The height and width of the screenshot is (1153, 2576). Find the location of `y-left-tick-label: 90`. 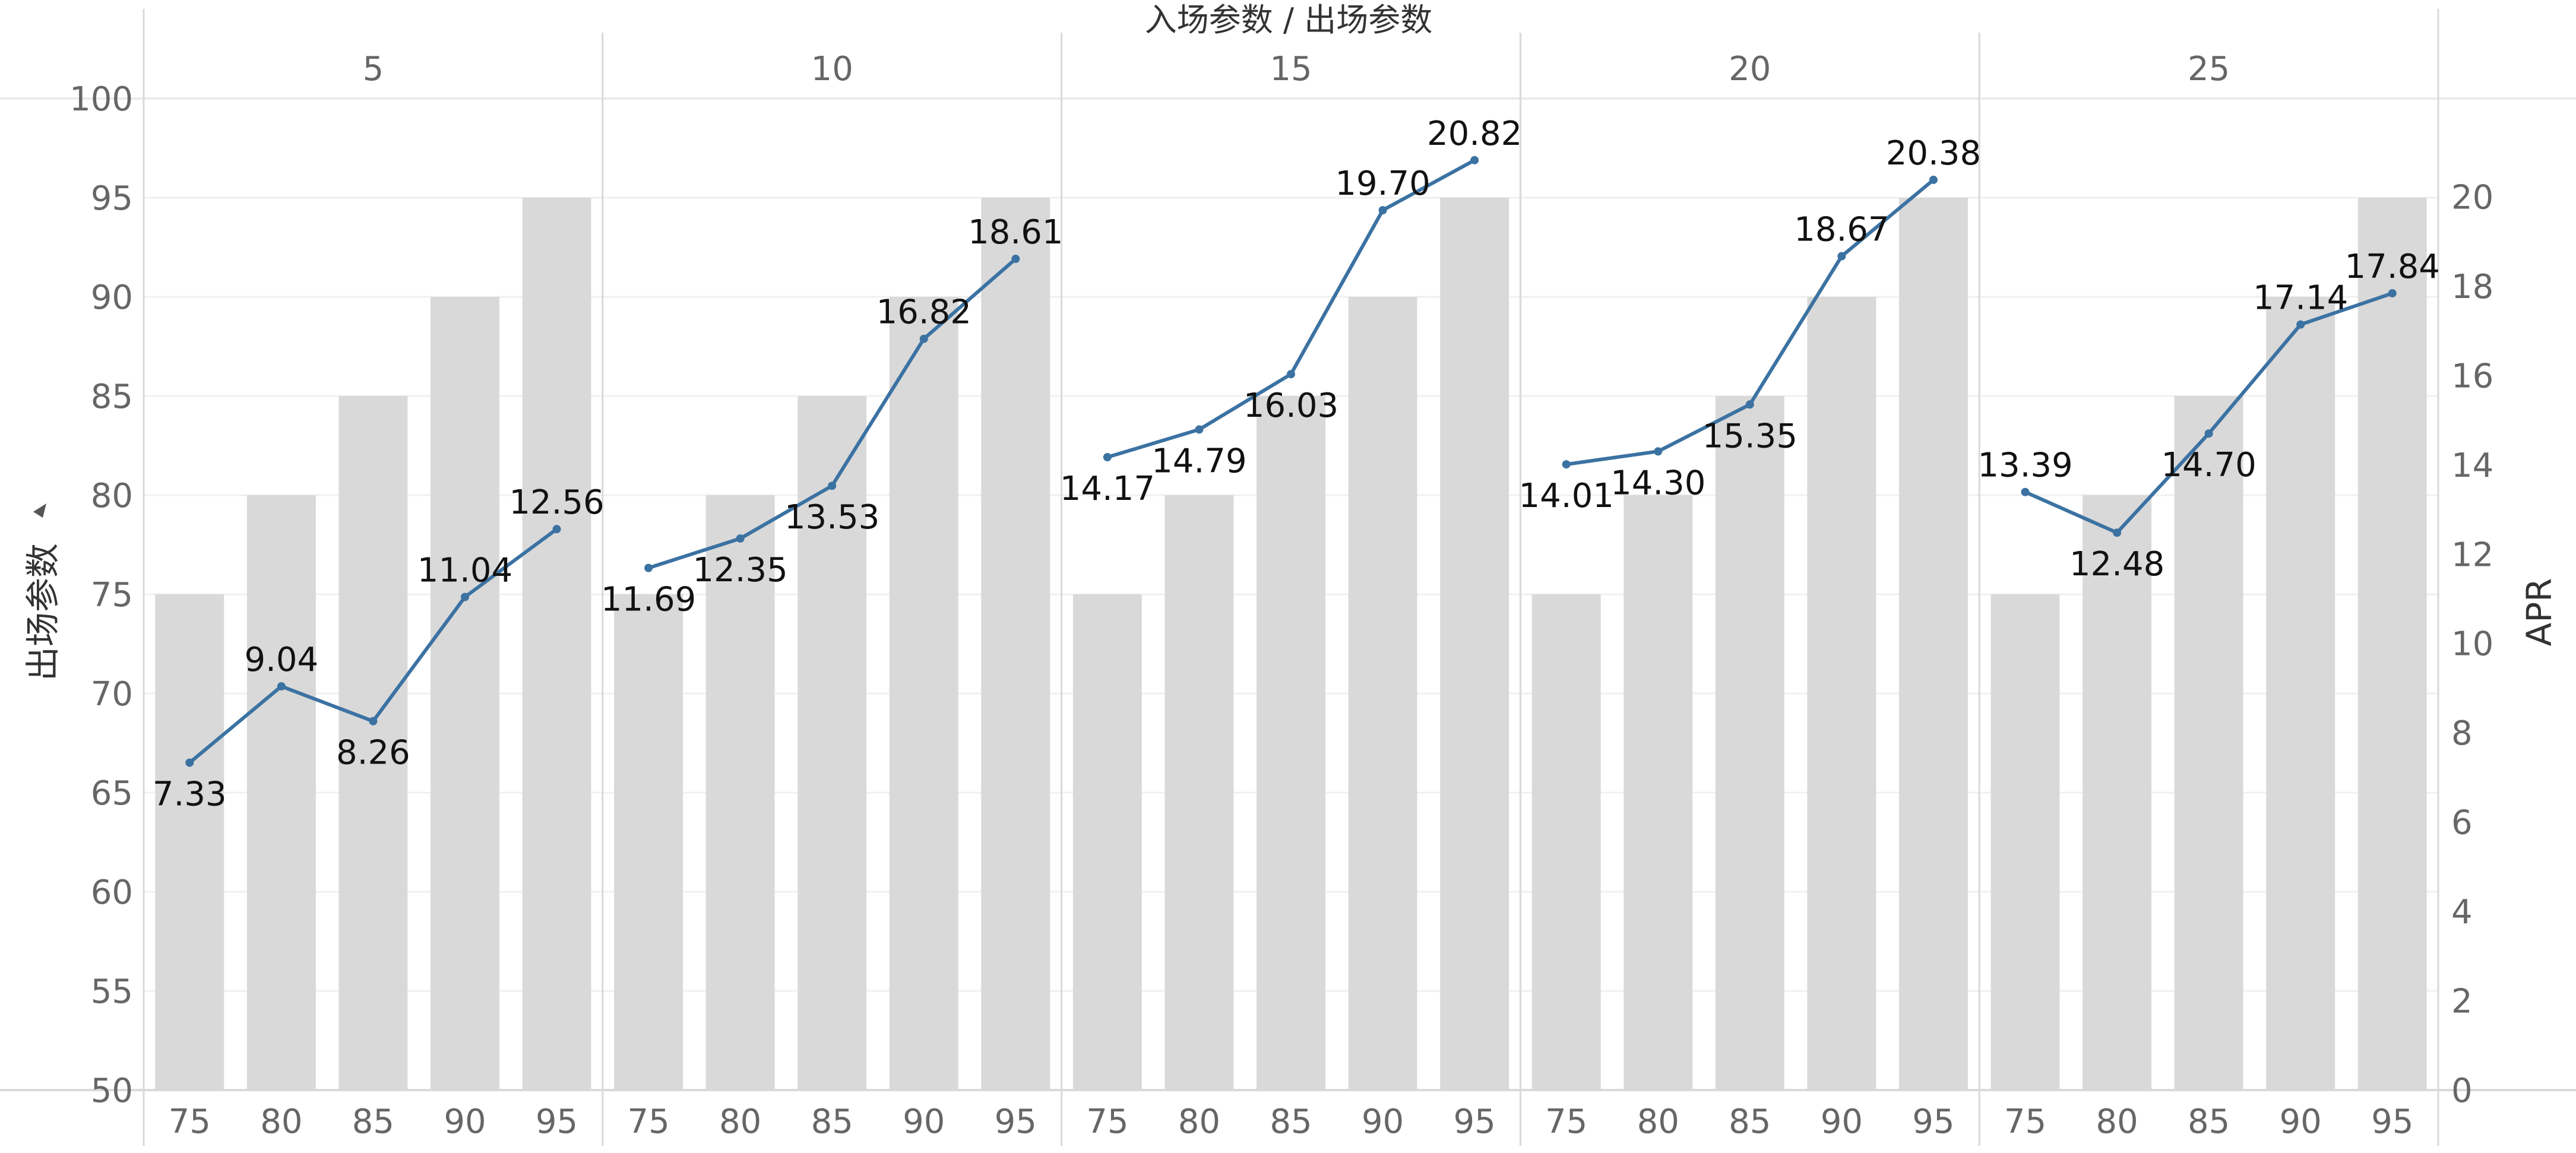

y-left-tick-label: 90 is located at coordinates (112, 297).